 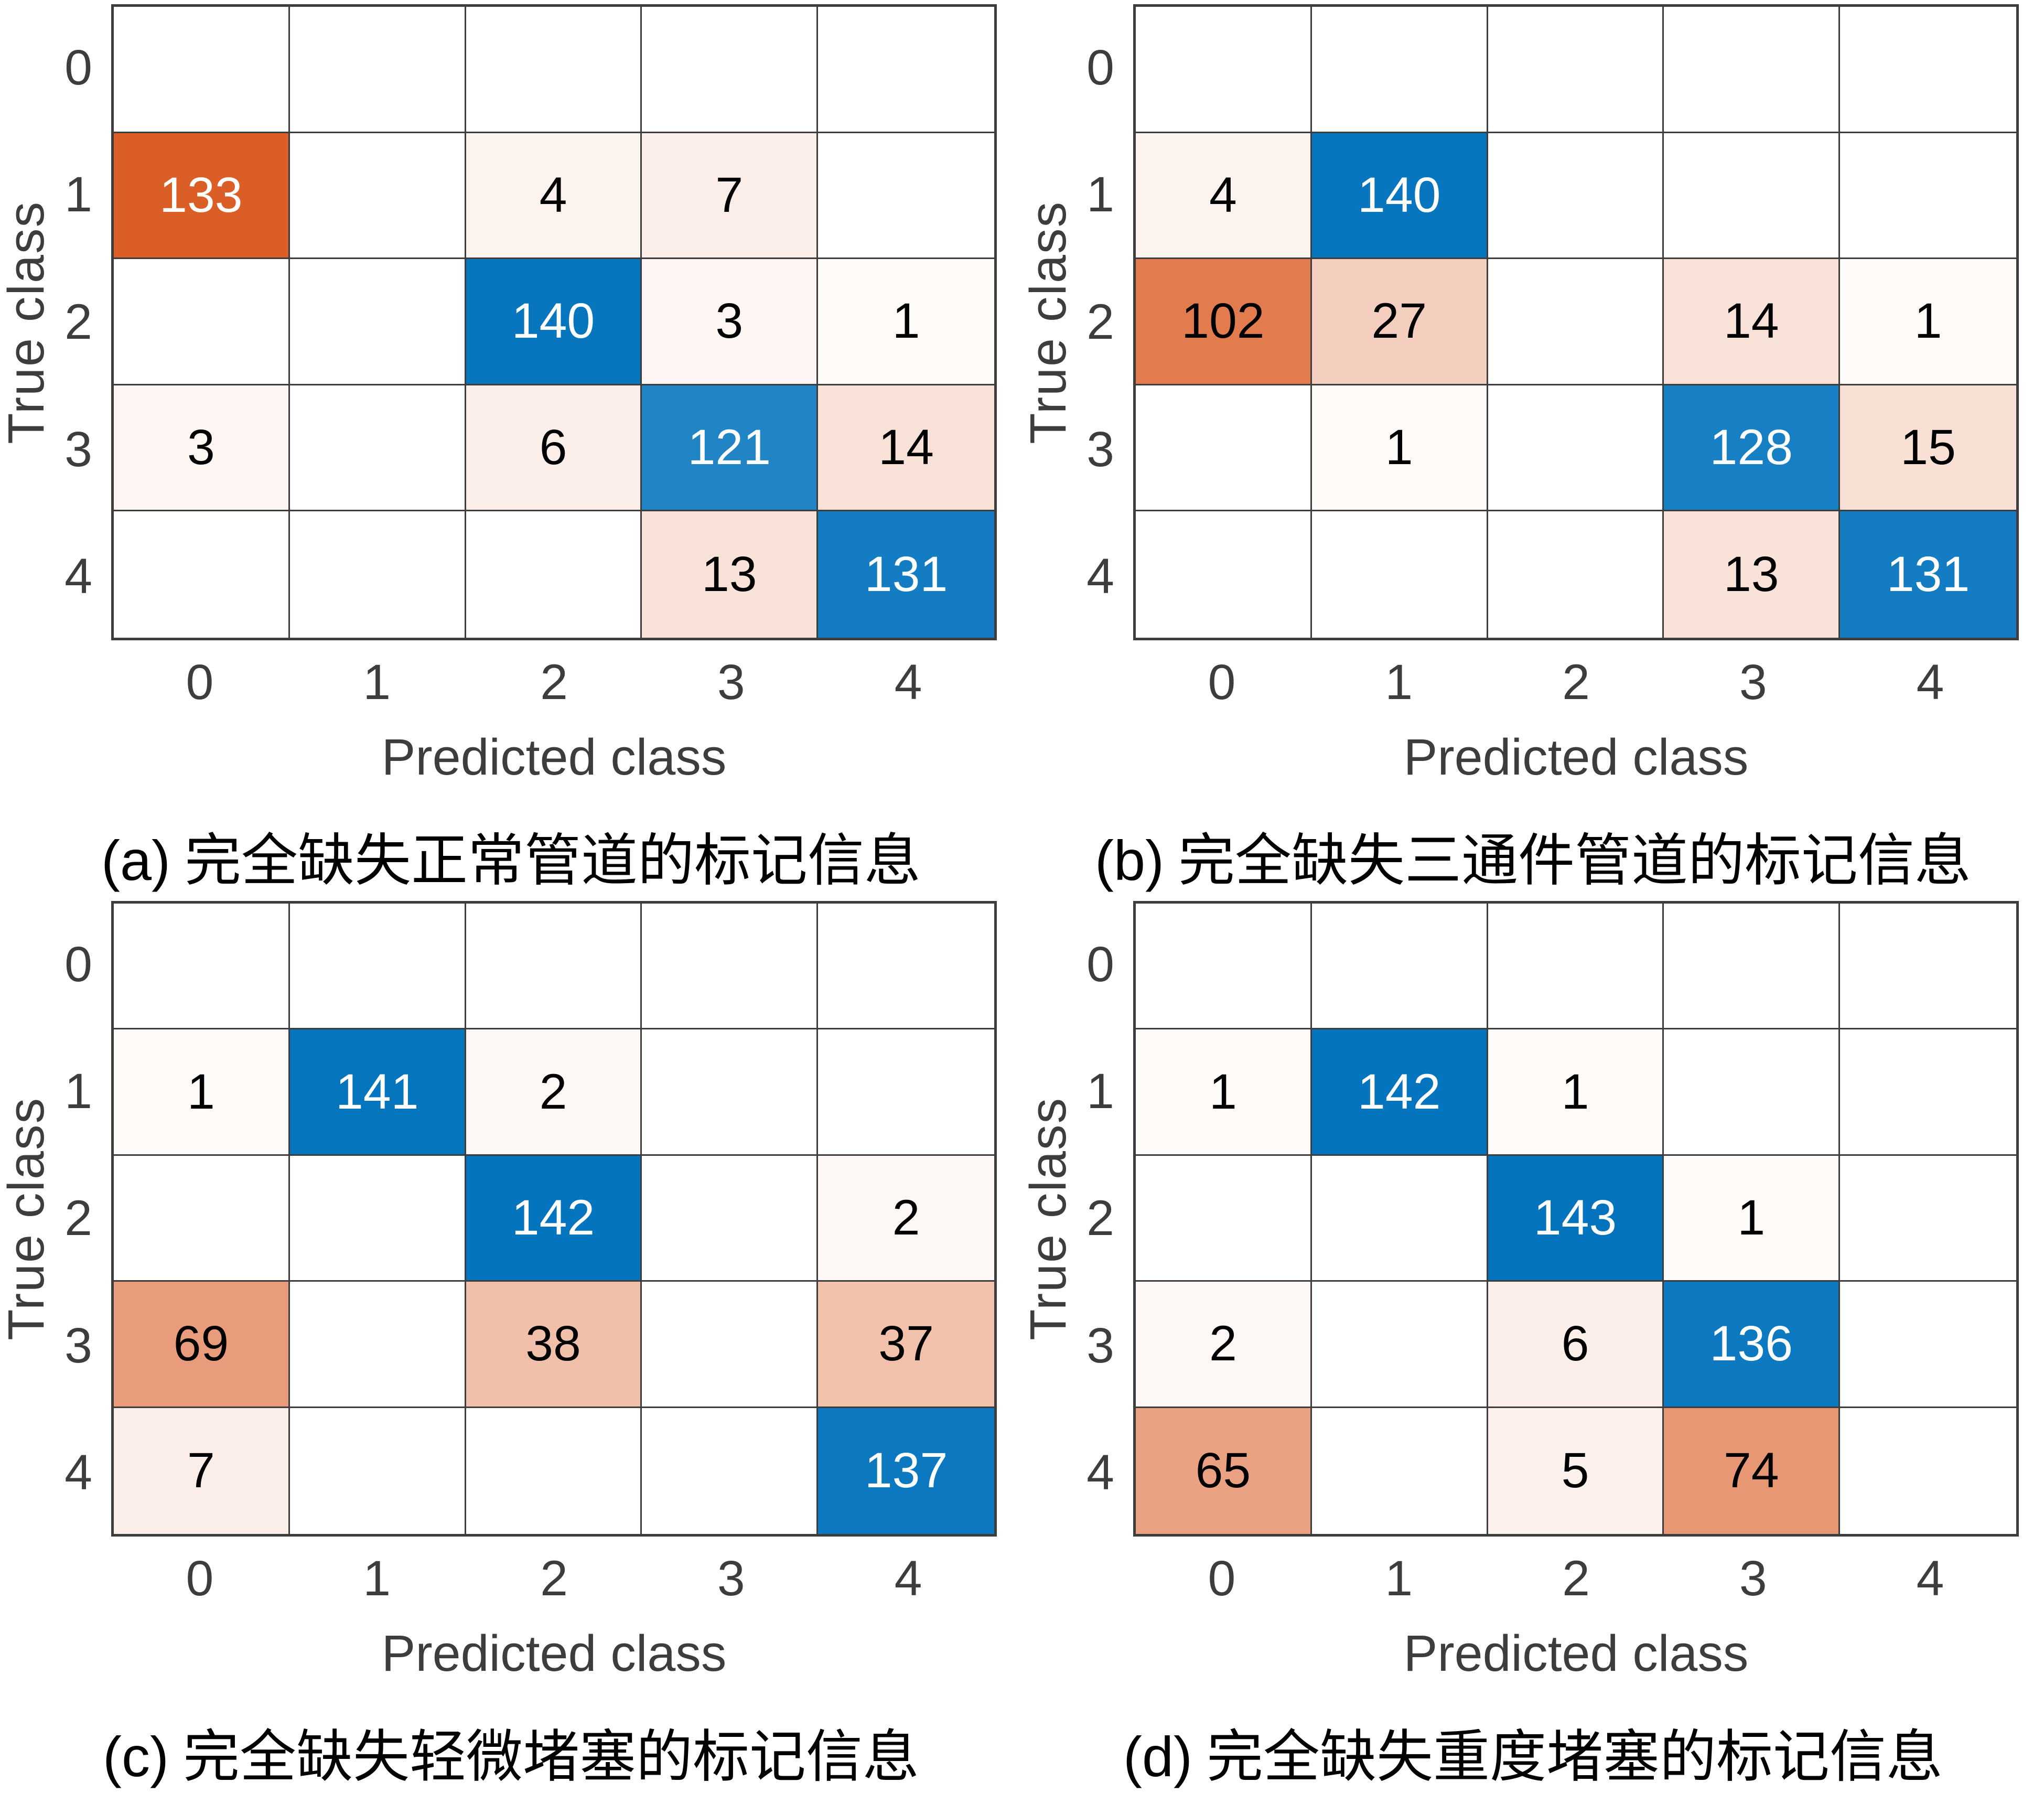 I want to click on cell-r3-c4: 37, so click(x=906, y=1345).